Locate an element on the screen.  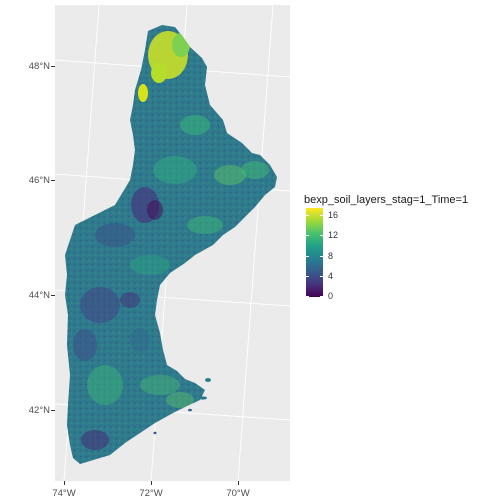
legend-colorbar is located at coordinates (314, 252).